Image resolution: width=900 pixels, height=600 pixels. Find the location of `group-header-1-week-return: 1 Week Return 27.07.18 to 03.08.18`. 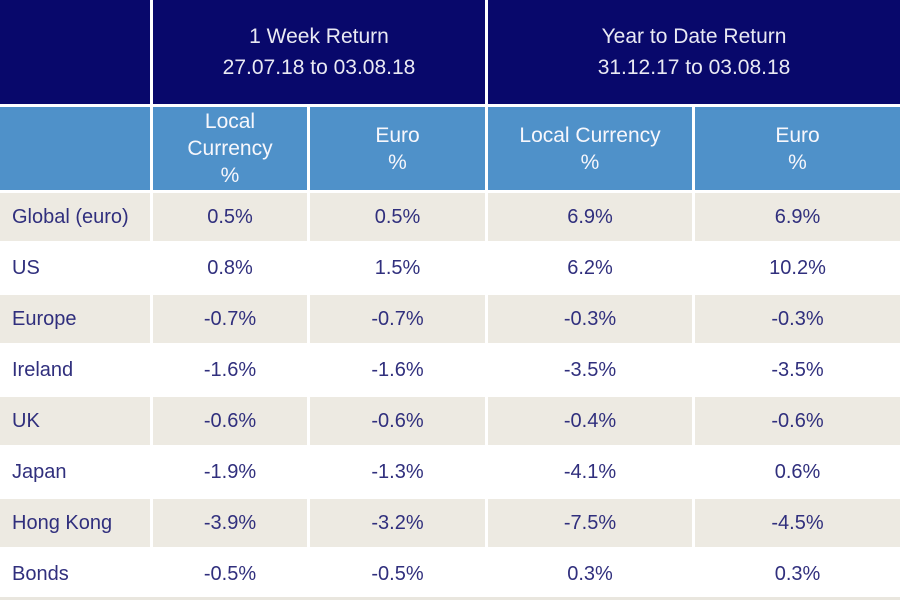

group-header-1-week-return: 1 Week Return 27.07.18 to 03.08.18 is located at coordinates (321, 53).